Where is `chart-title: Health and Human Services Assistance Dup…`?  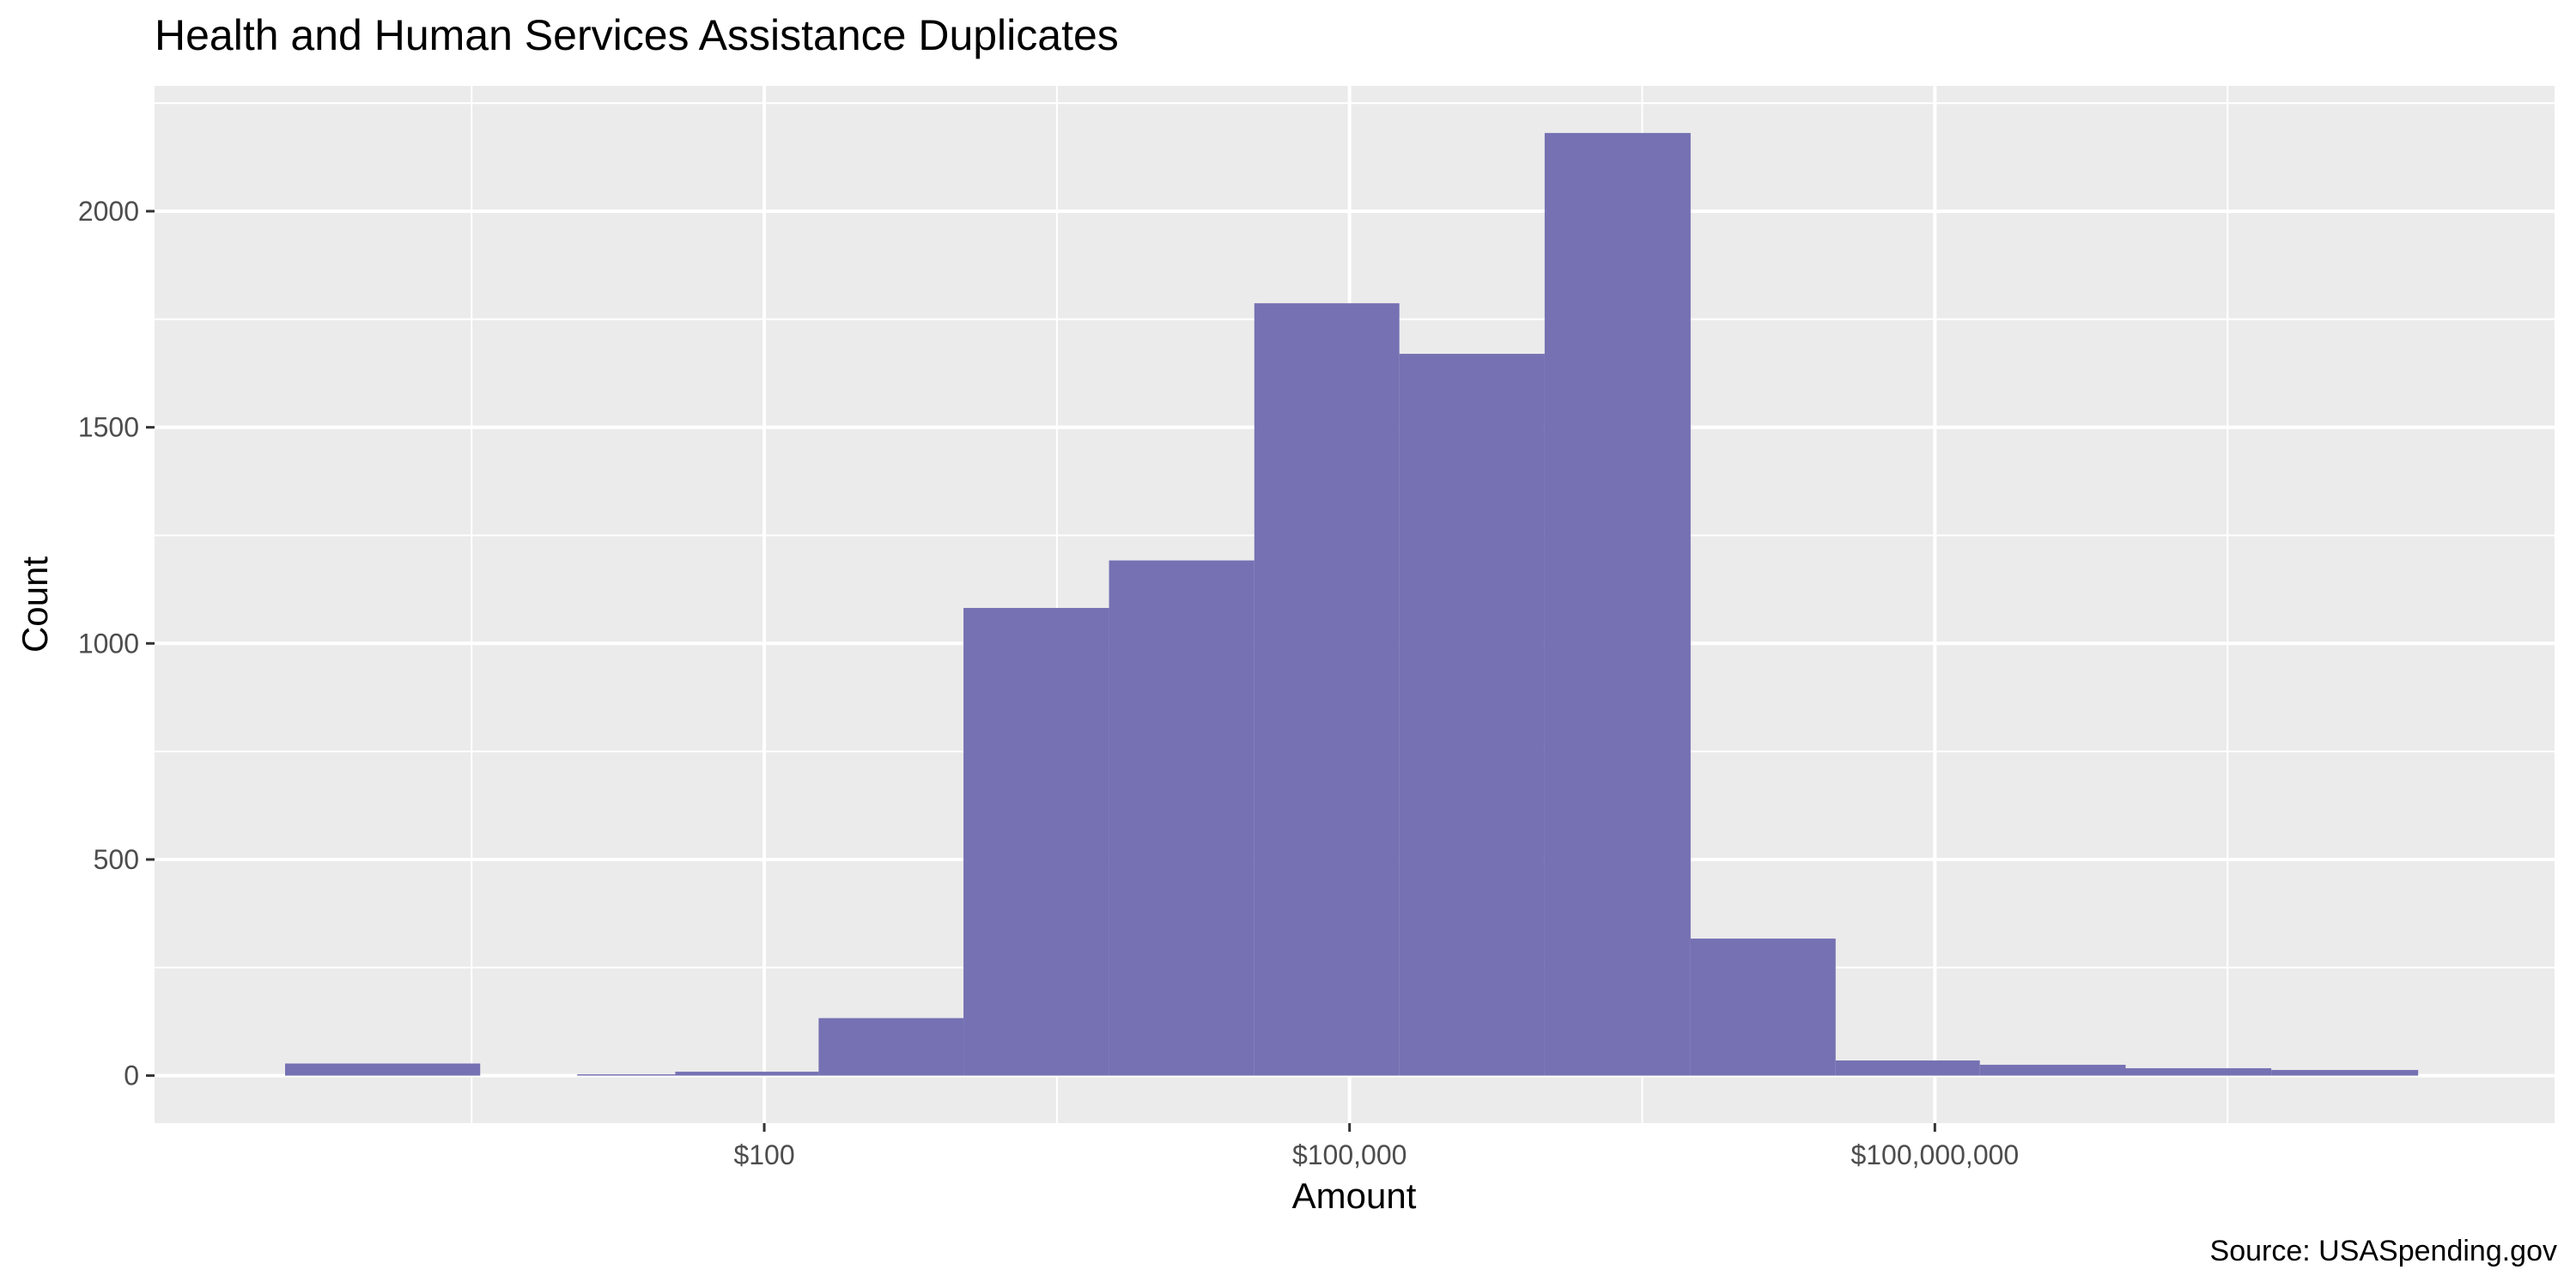 chart-title: Health and Human Services Assistance Dup… is located at coordinates (637, 35).